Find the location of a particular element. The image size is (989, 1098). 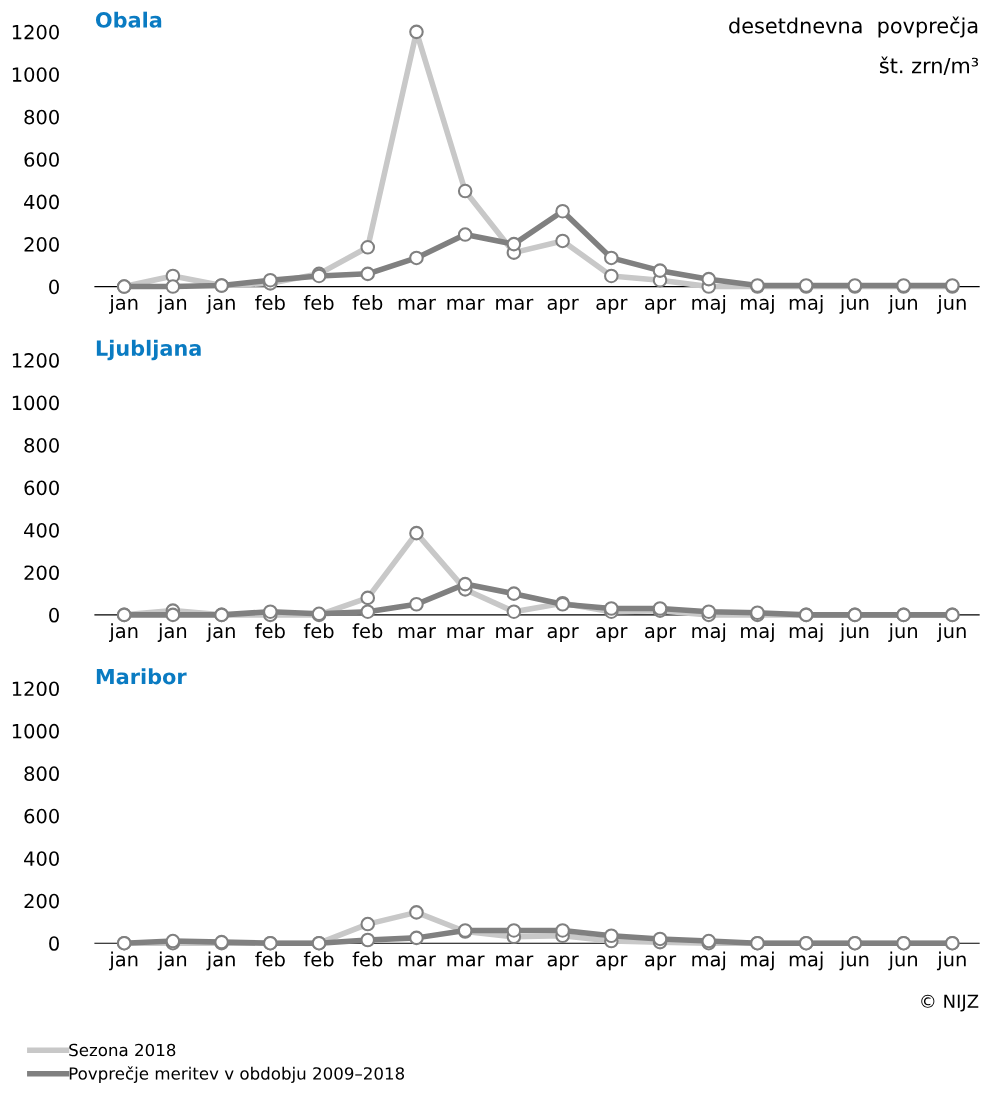

chart-title: Obala is located at coordinates (128, 19).